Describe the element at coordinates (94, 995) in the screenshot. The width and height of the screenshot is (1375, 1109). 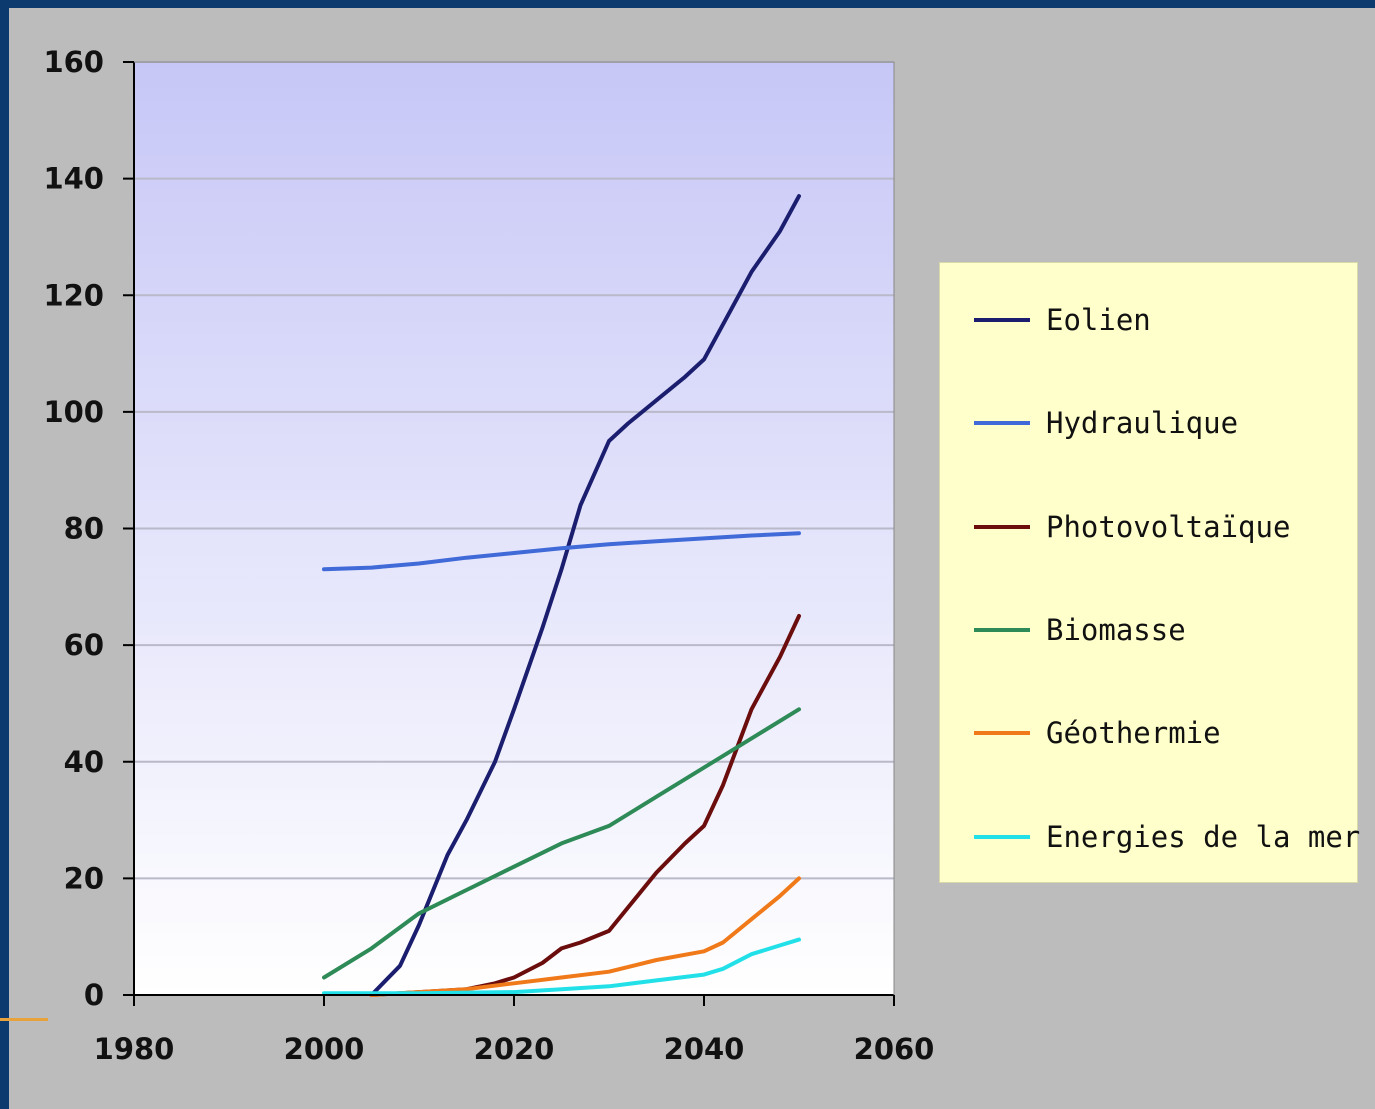
I see `y-tick-label-0: 0` at that location.